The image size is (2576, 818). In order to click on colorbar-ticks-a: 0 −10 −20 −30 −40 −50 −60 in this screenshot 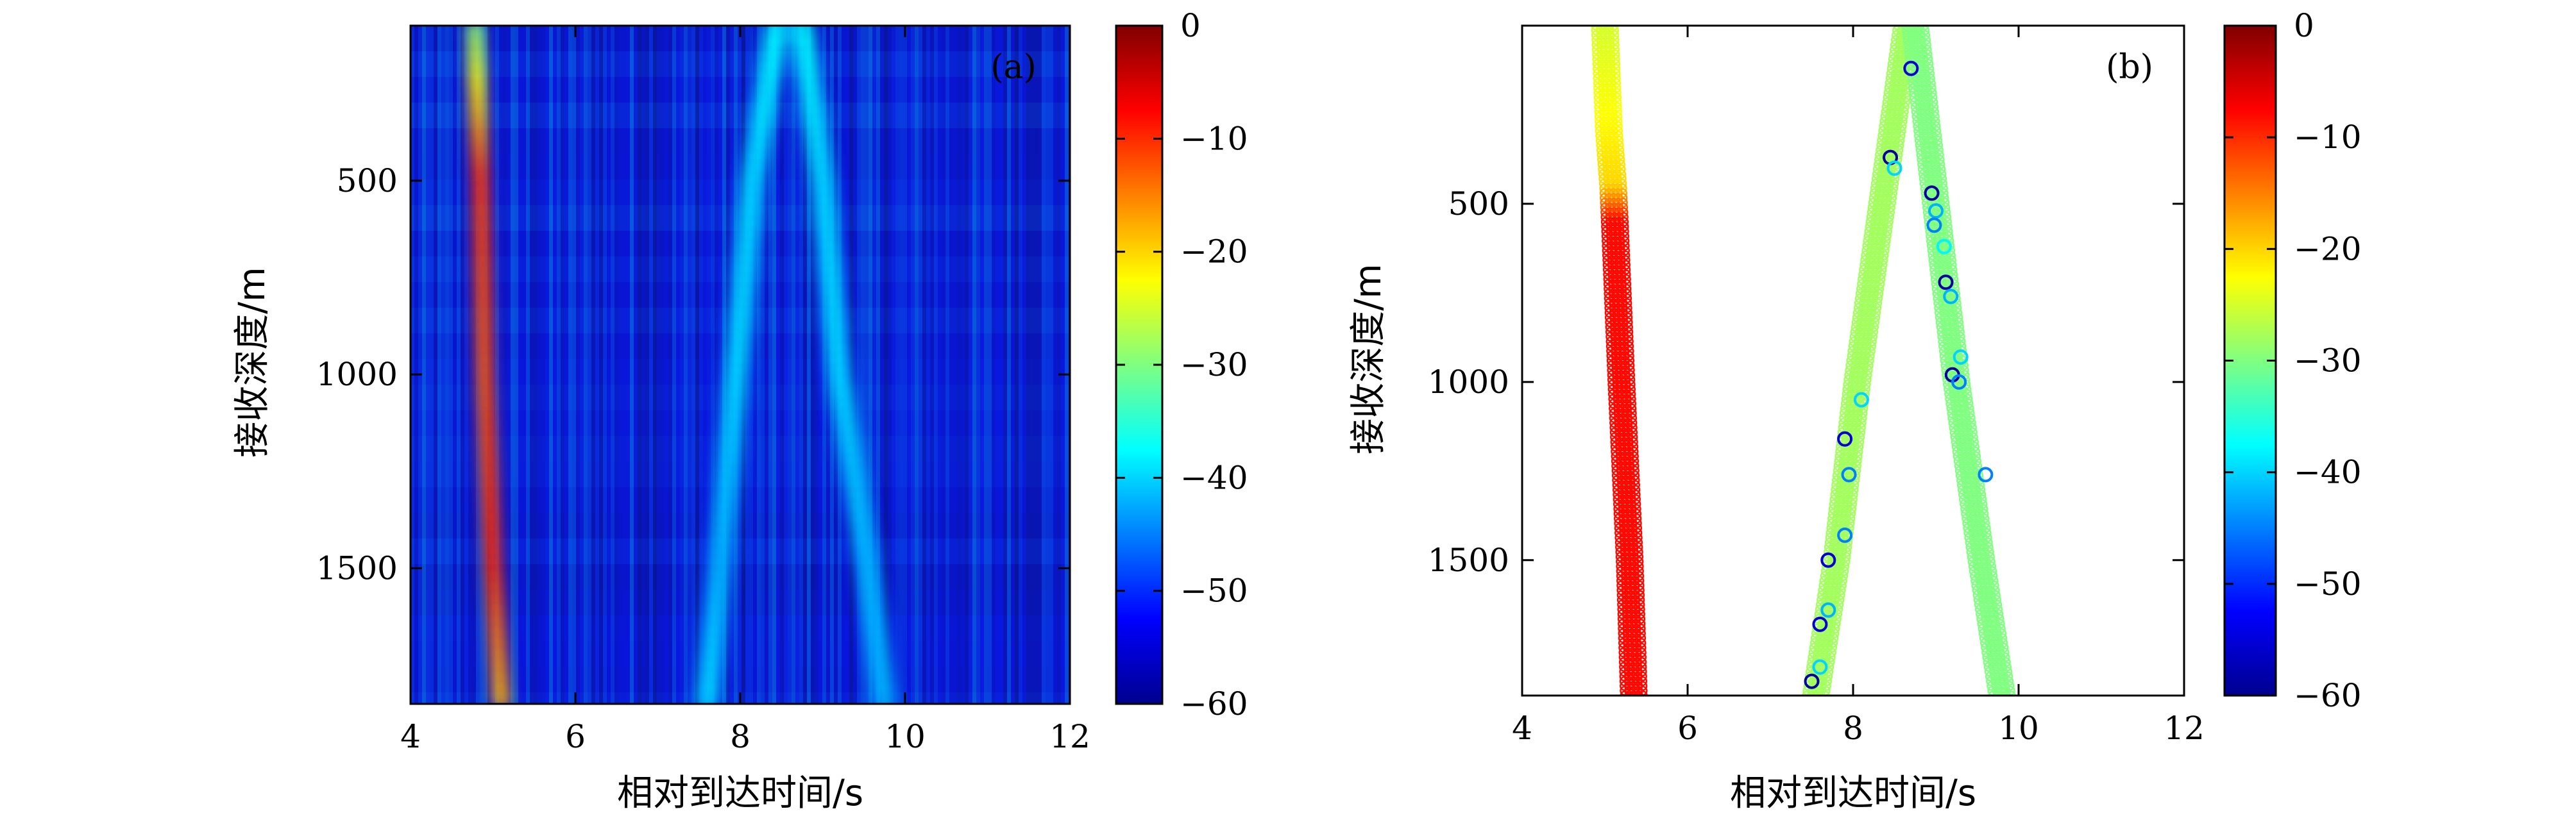, I will do `click(1182, 364)`.